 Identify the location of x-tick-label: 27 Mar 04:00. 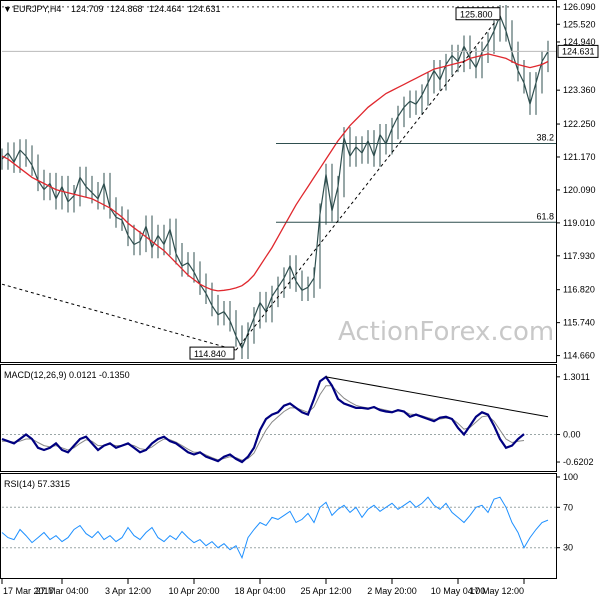
(61, 591).